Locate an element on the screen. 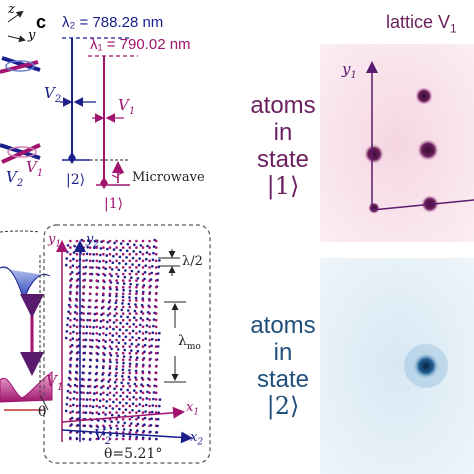 Image resolution: width=474 pixels, height=474 pixels. caption-line: in is located at coordinates (283, 132).